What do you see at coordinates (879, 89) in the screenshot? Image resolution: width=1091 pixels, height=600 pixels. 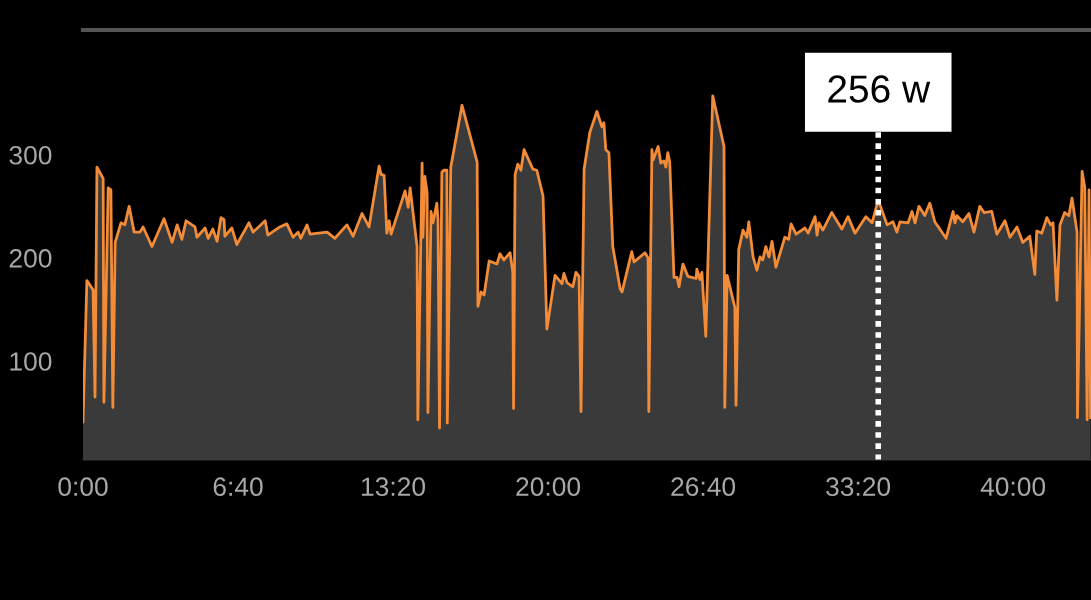 I see `ref-line-label: 256 w` at bounding box center [879, 89].